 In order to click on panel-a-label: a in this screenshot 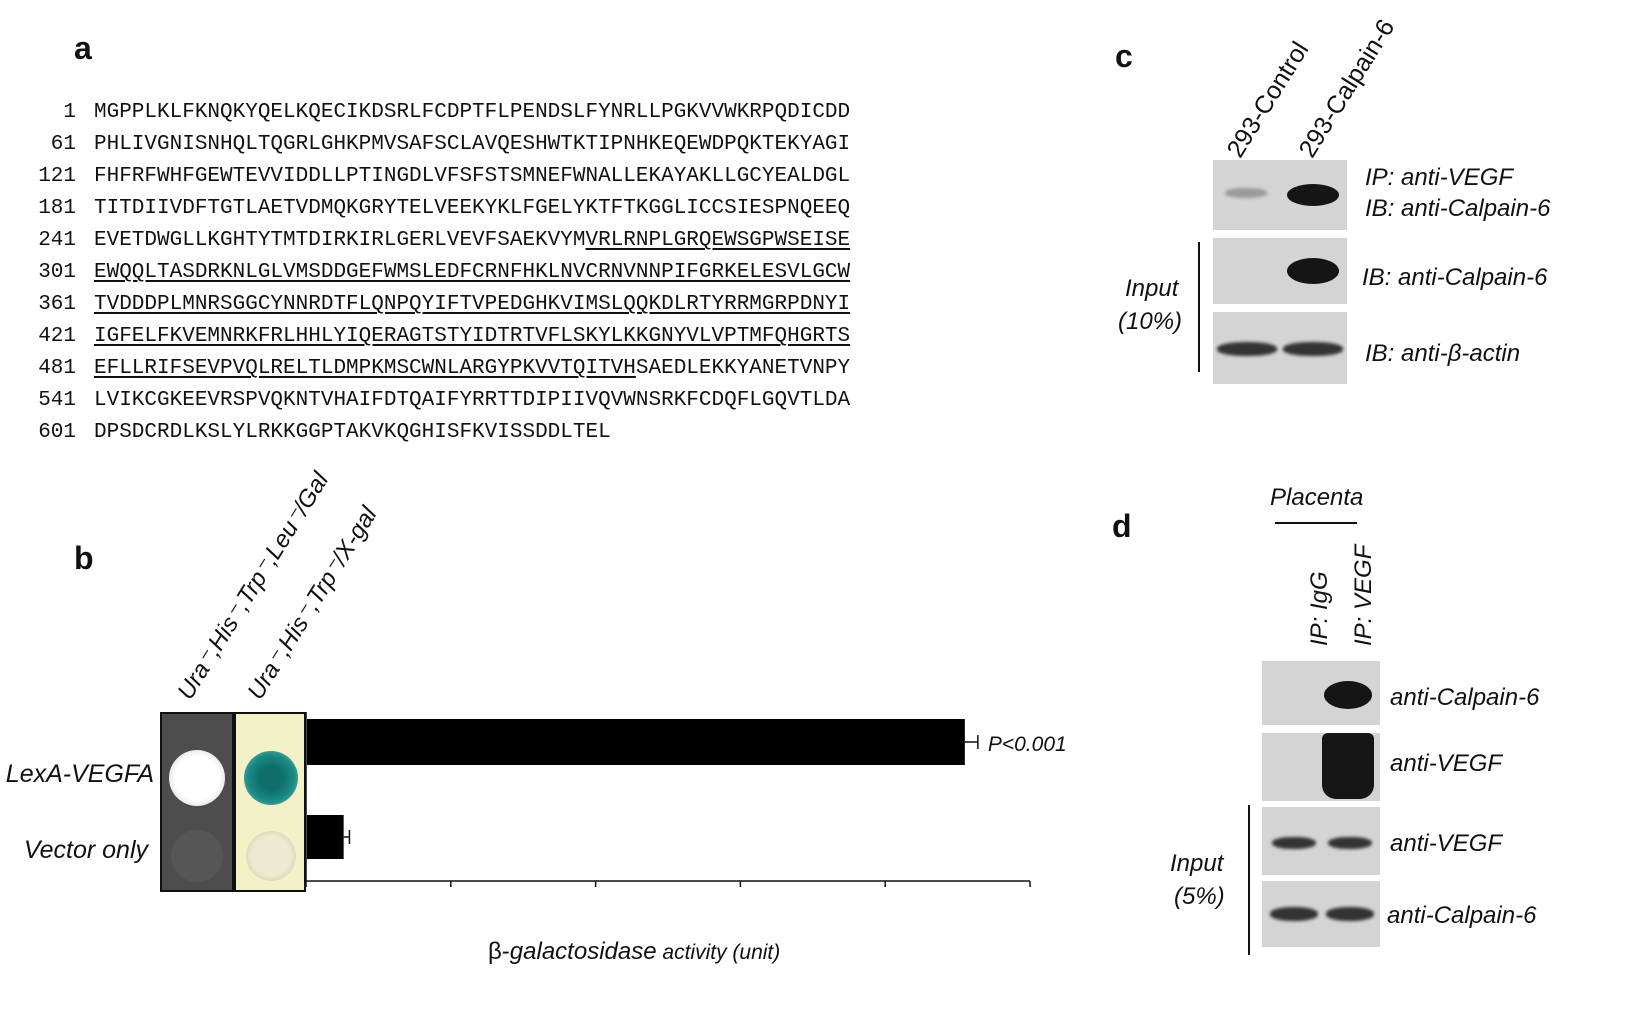, I will do `click(83, 48)`.